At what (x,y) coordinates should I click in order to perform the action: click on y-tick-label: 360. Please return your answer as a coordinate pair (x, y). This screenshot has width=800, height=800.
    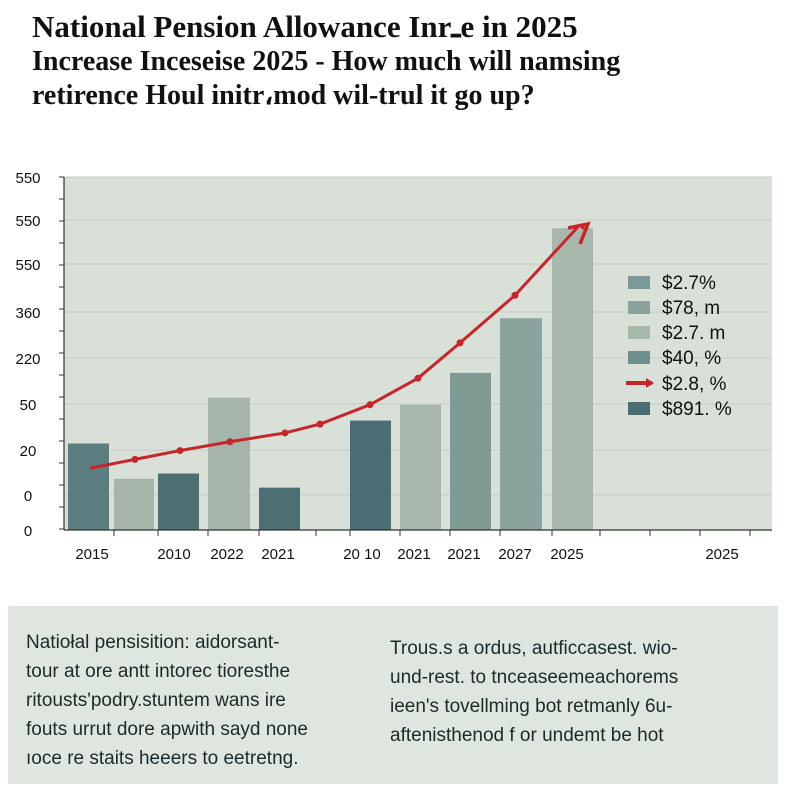
    Looking at the image, I should click on (27, 313).